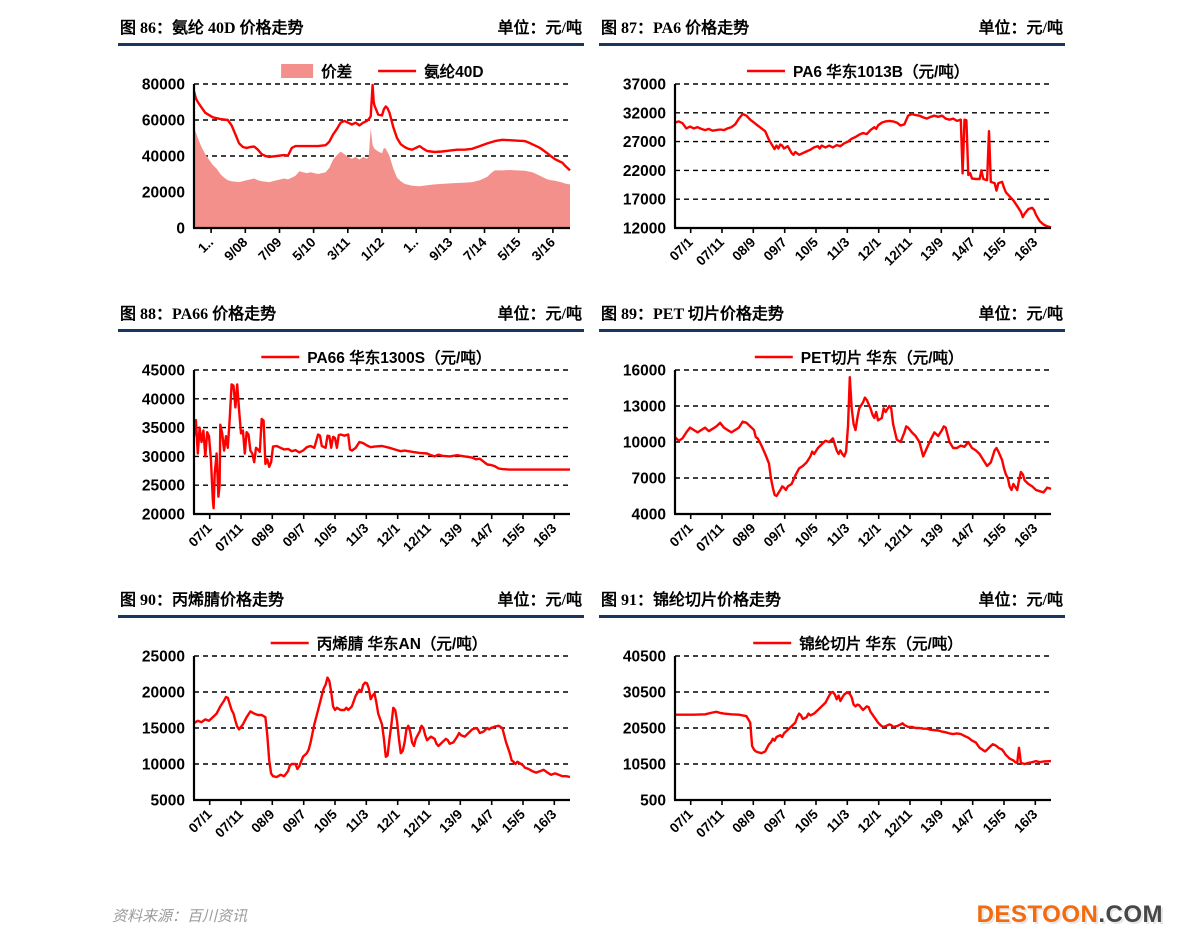 Image resolution: width=1191 pixels, height=941 pixels. Describe the element at coordinates (644, 142) in the screenshot. I see `svg-text: 27000` at that location.